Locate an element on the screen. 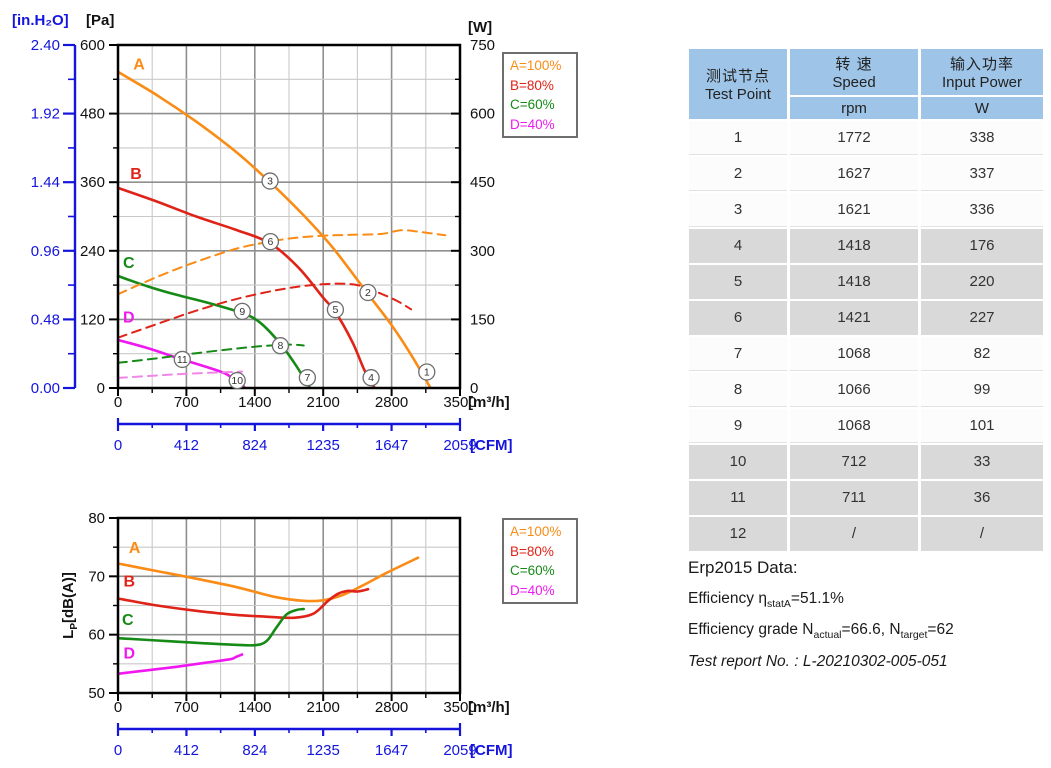 The image size is (1051, 768). test-point-cell: 9 is located at coordinates (738, 426).